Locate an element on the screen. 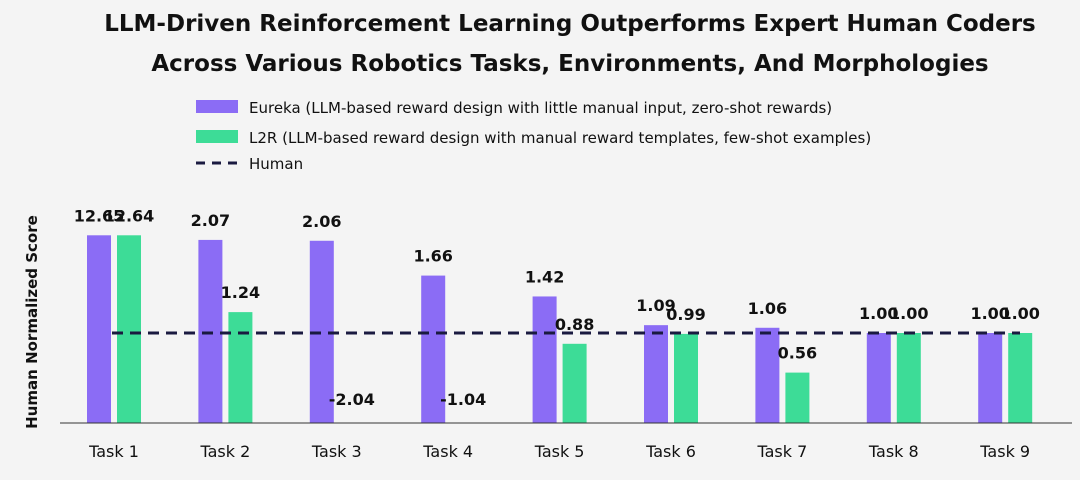  value-label-l2r-task-3: -2.04 is located at coordinates (352, 399).